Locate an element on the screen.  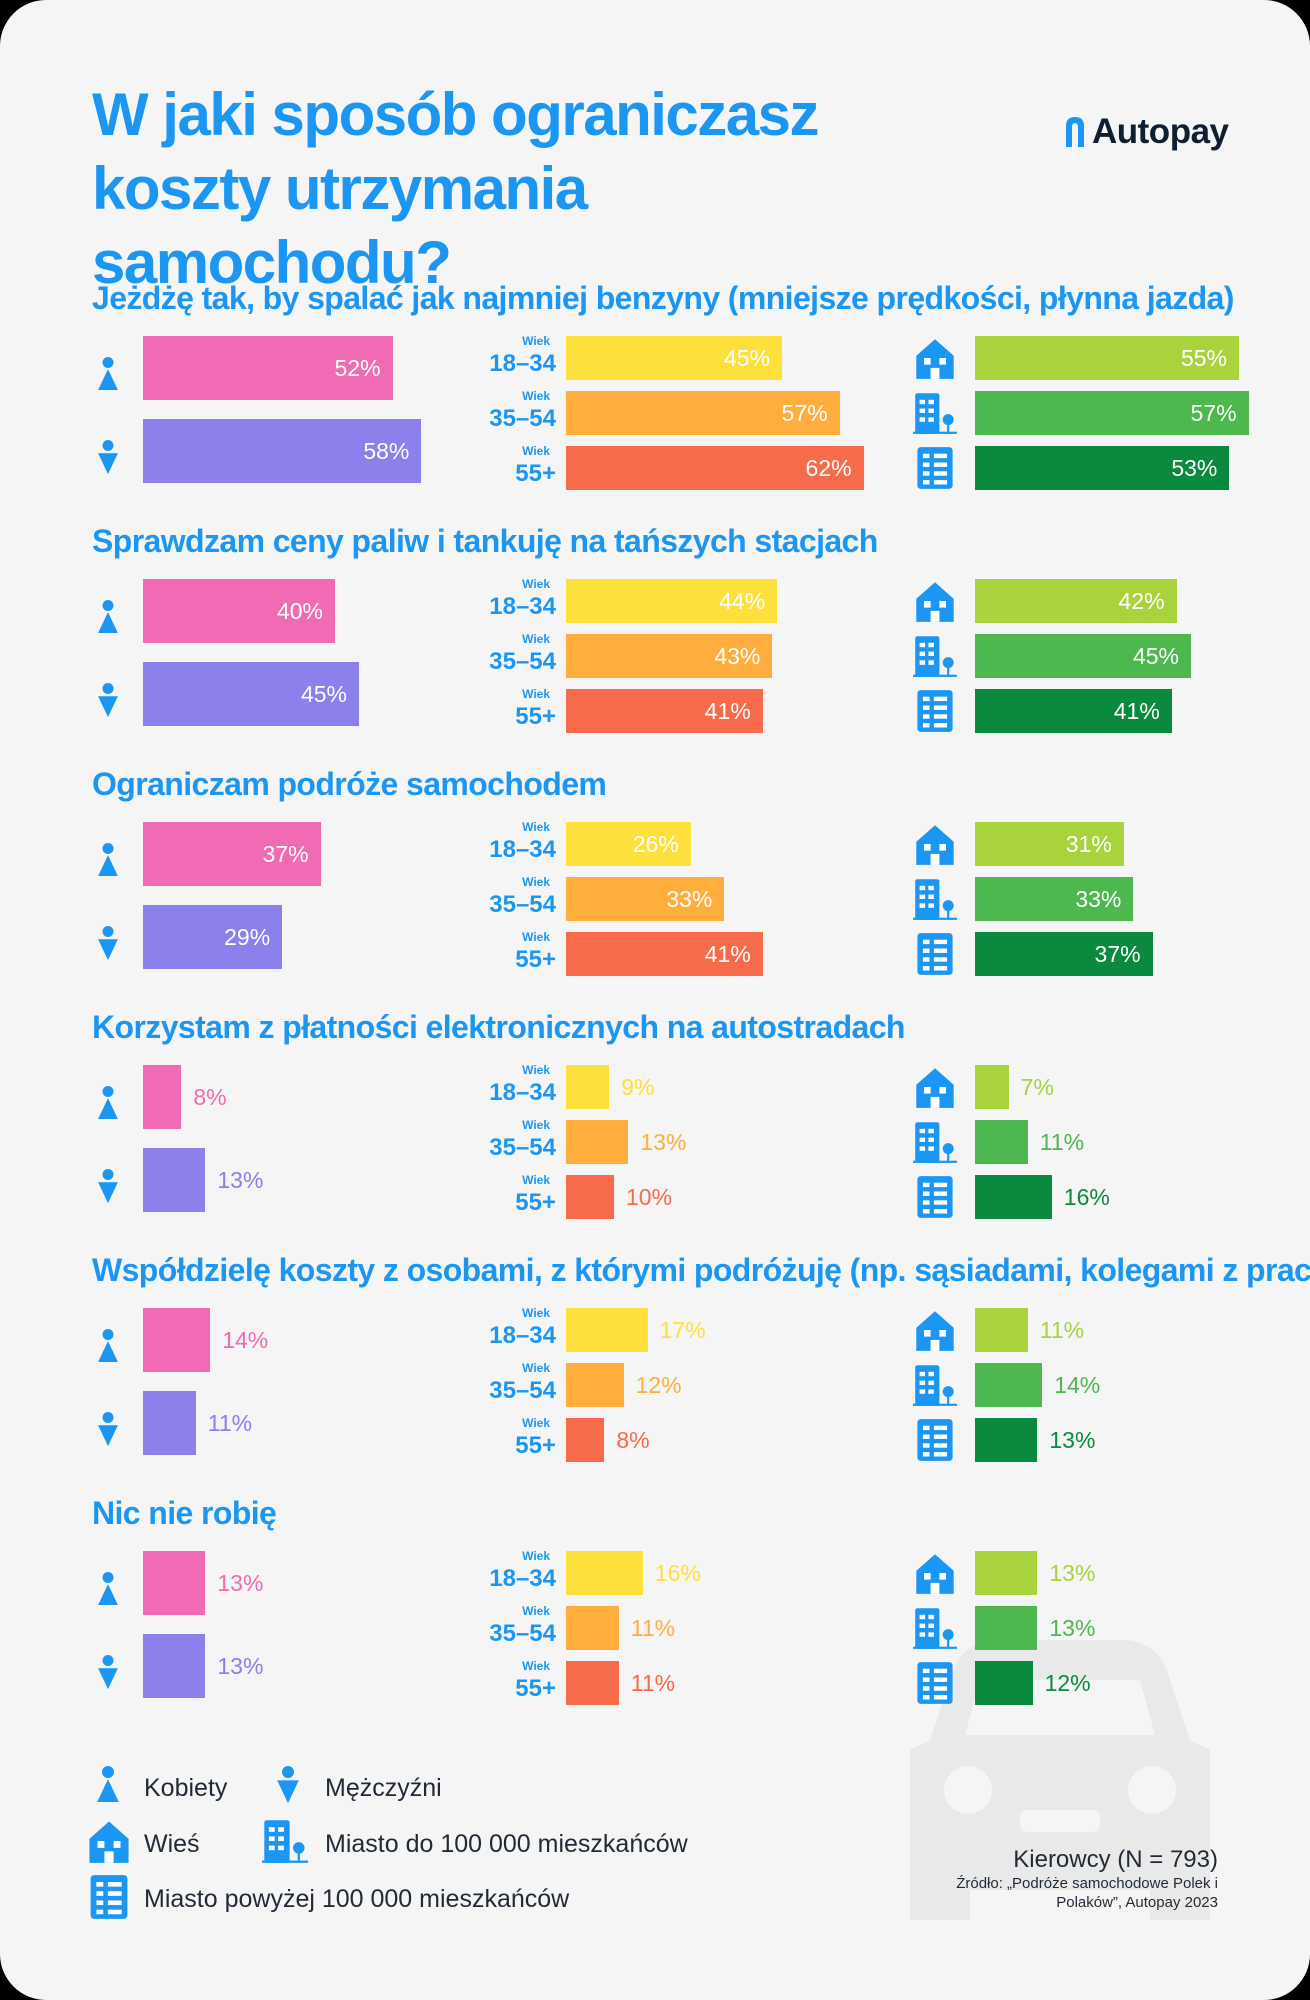
q3-large-city-icon is located at coordinates (935, 956).